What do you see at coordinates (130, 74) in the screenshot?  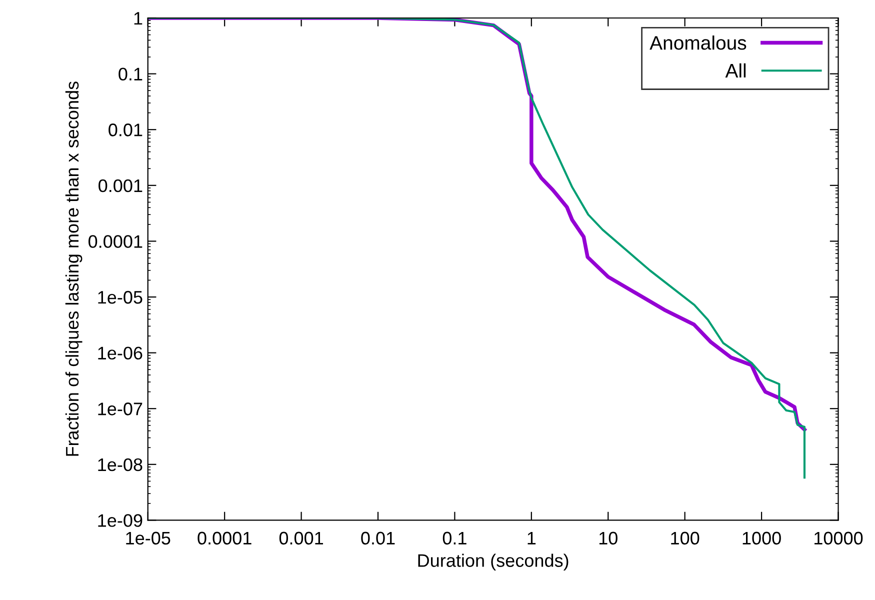 I see `y-tick-label: 0.1` at bounding box center [130, 74].